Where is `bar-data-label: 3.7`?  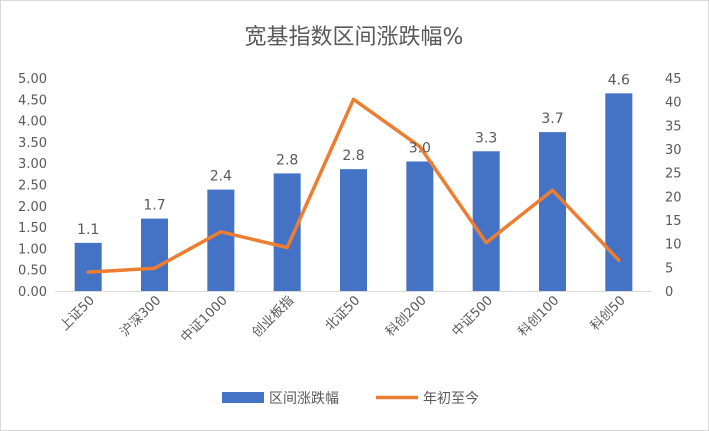
bar-data-label: 3.7 is located at coordinates (552, 119).